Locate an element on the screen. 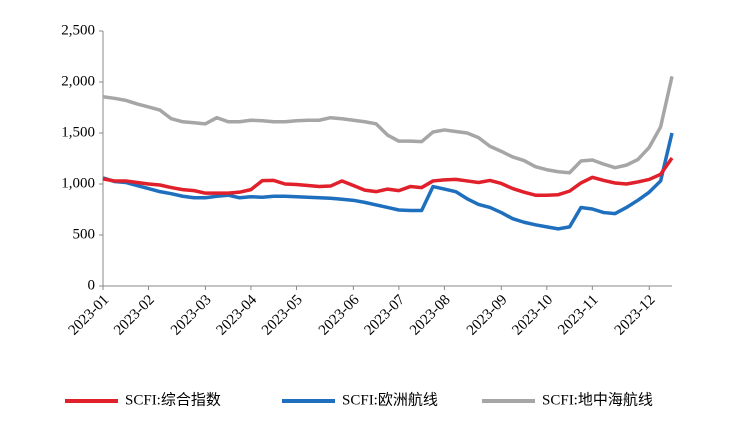 Image resolution: width=735 pixels, height=431 pixels. y-tick-label: 2,000 is located at coordinates (78, 81).